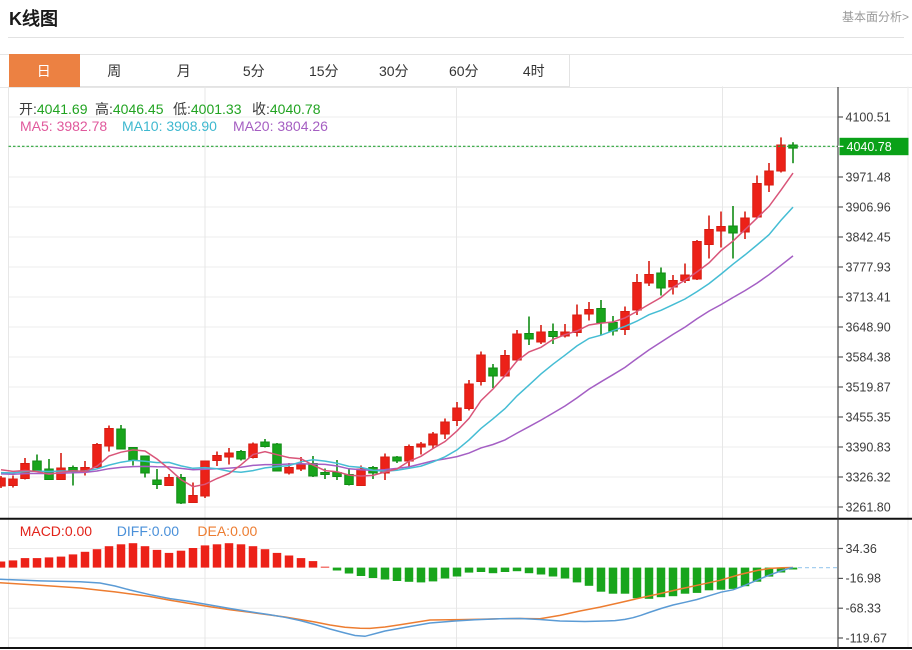 This screenshot has width=912, height=650. What do you see at coordinates (868, 387) in the screenshot?
I see `svg-text: 3519.87` at bounding box center [868, 387].